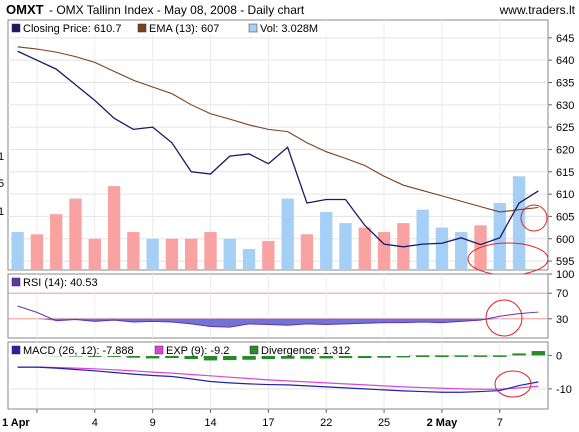  Describe the element at coordinates (565, 173) in the screenshot. I see `price-tick-label: 615` at that location.